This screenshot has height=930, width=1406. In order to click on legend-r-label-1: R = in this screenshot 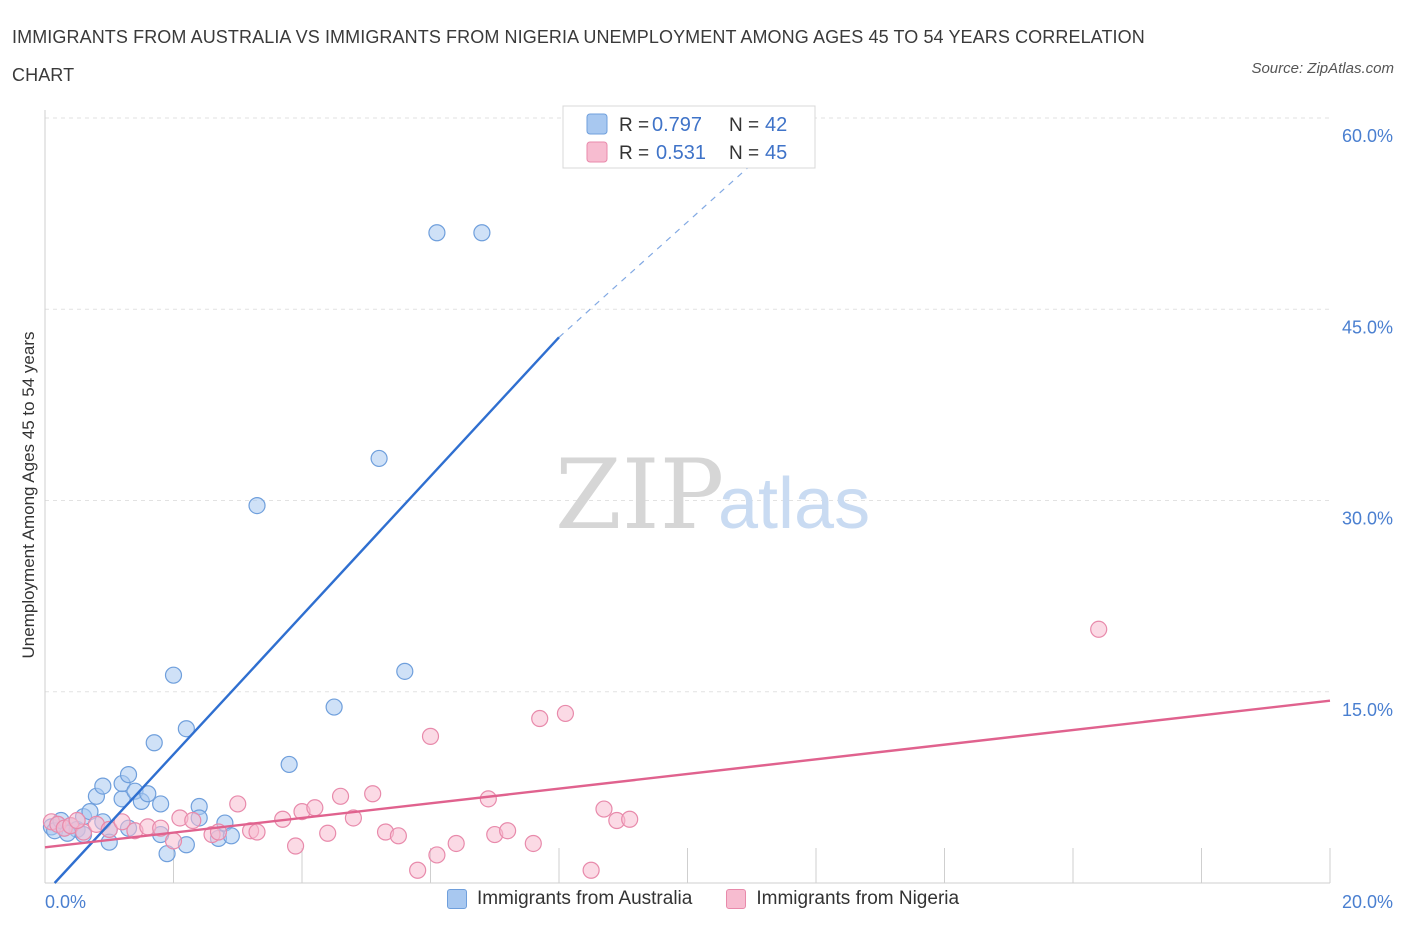, I will do `click(634, 125)`.